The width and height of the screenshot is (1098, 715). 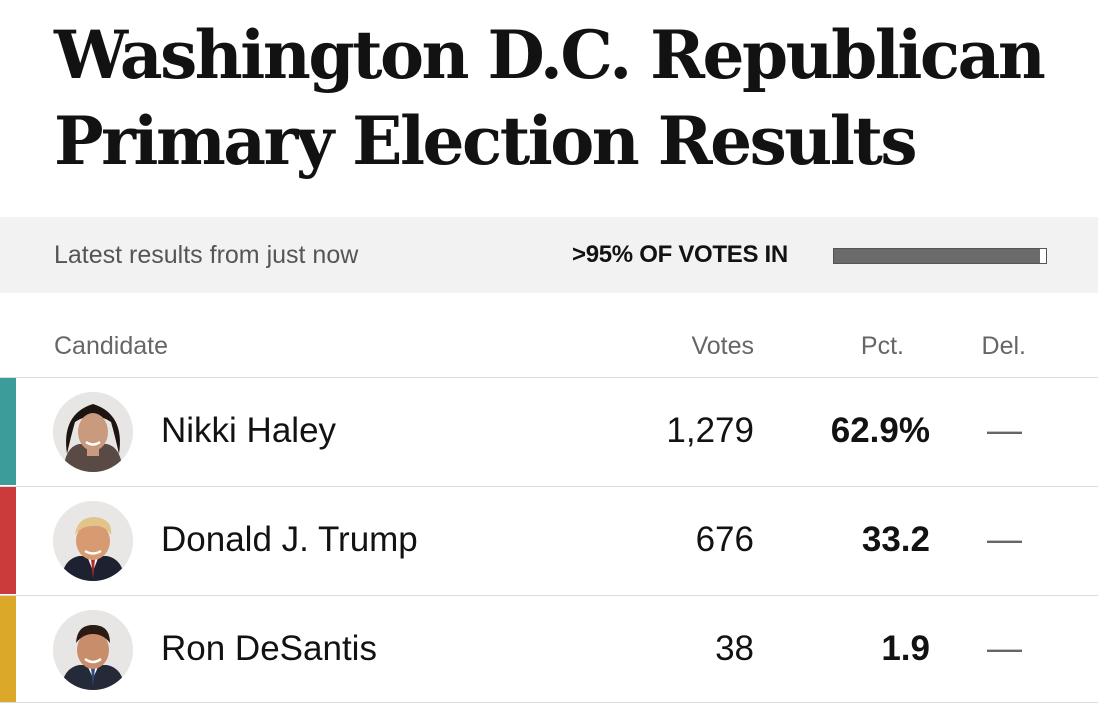 I want to click on nikki-haley-avatar, so click(x=93, y=432).